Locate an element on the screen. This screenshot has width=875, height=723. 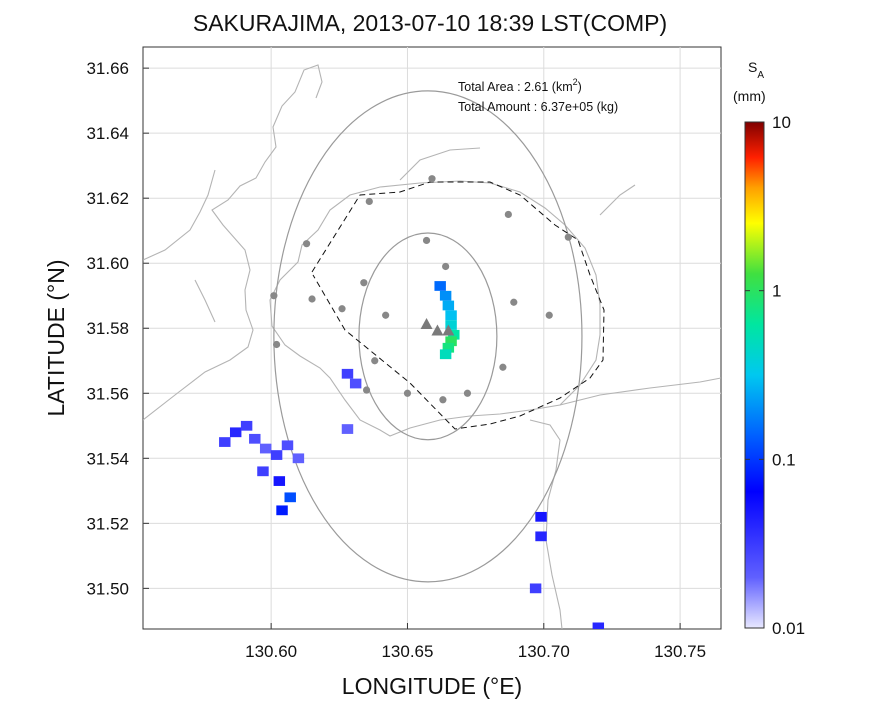
y-tick-label: 31.54 is located at coordinates (107, 458).